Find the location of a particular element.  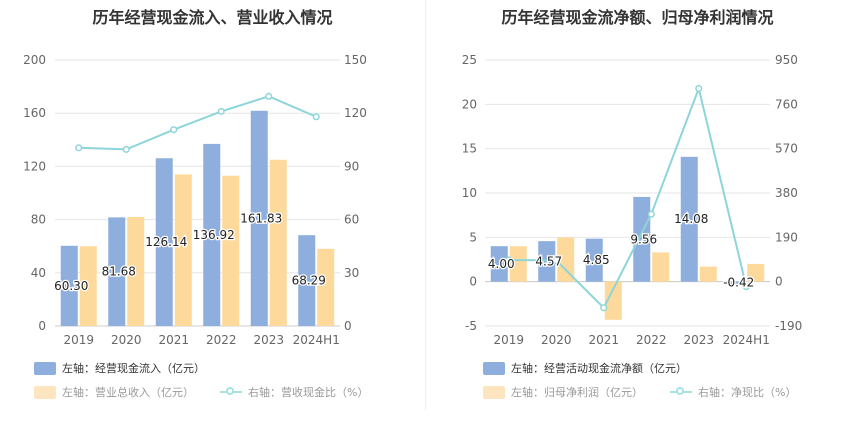

legend-item-cash-ratio: 右轴：营收现金比（%） is located at coordinates (294, 392).